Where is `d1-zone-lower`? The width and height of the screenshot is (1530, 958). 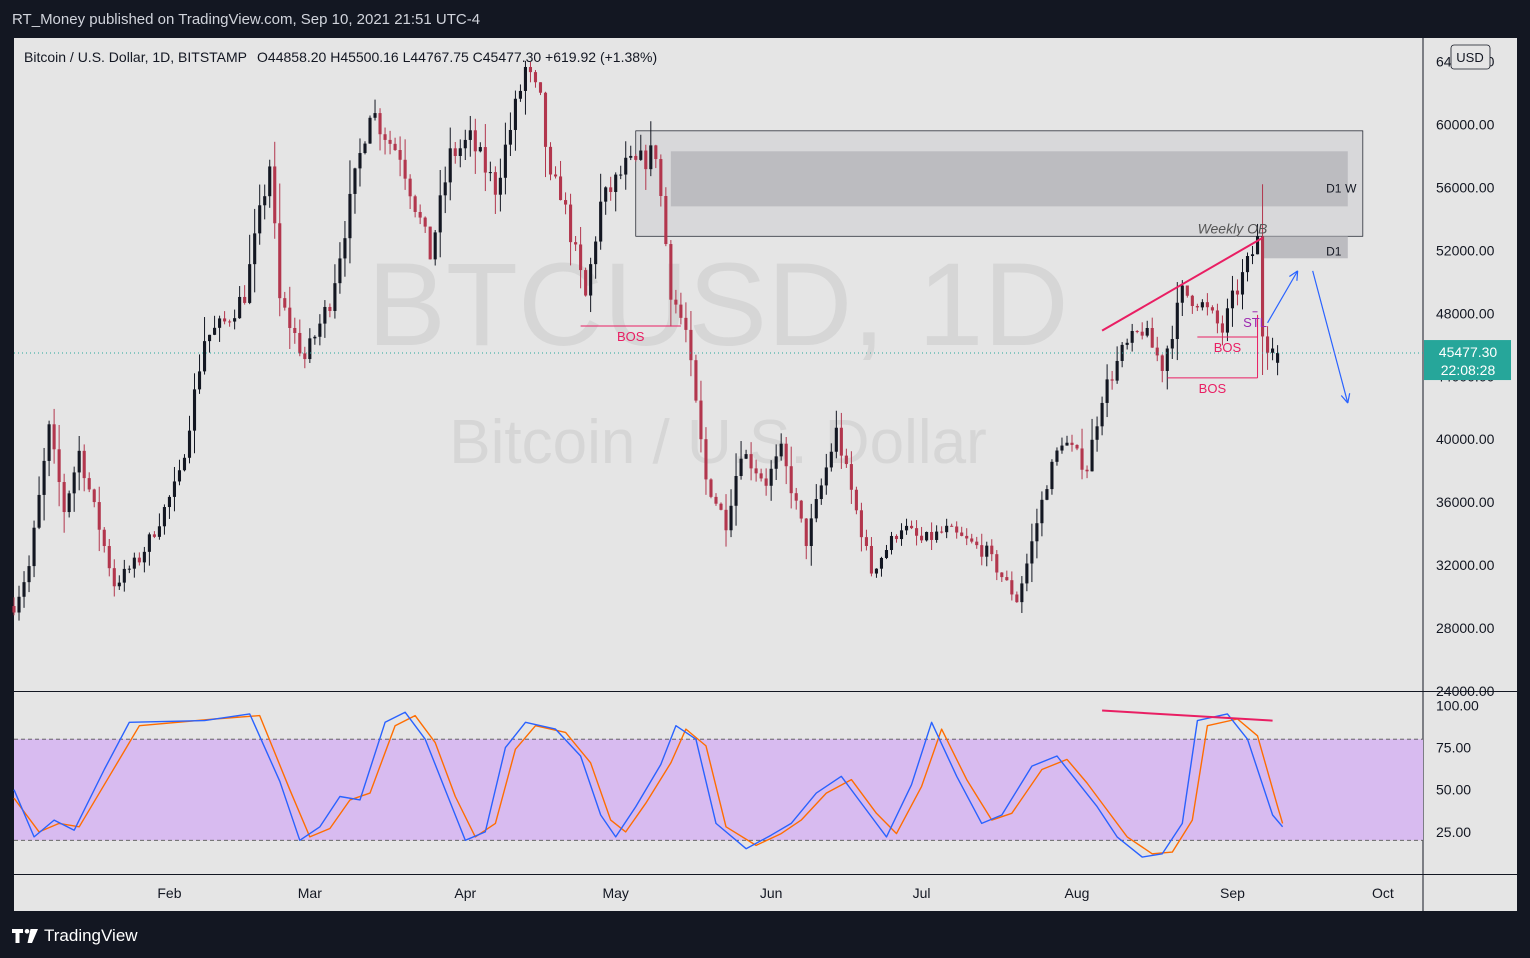 d1-zone-lower is located at coordinates (1305, 247).